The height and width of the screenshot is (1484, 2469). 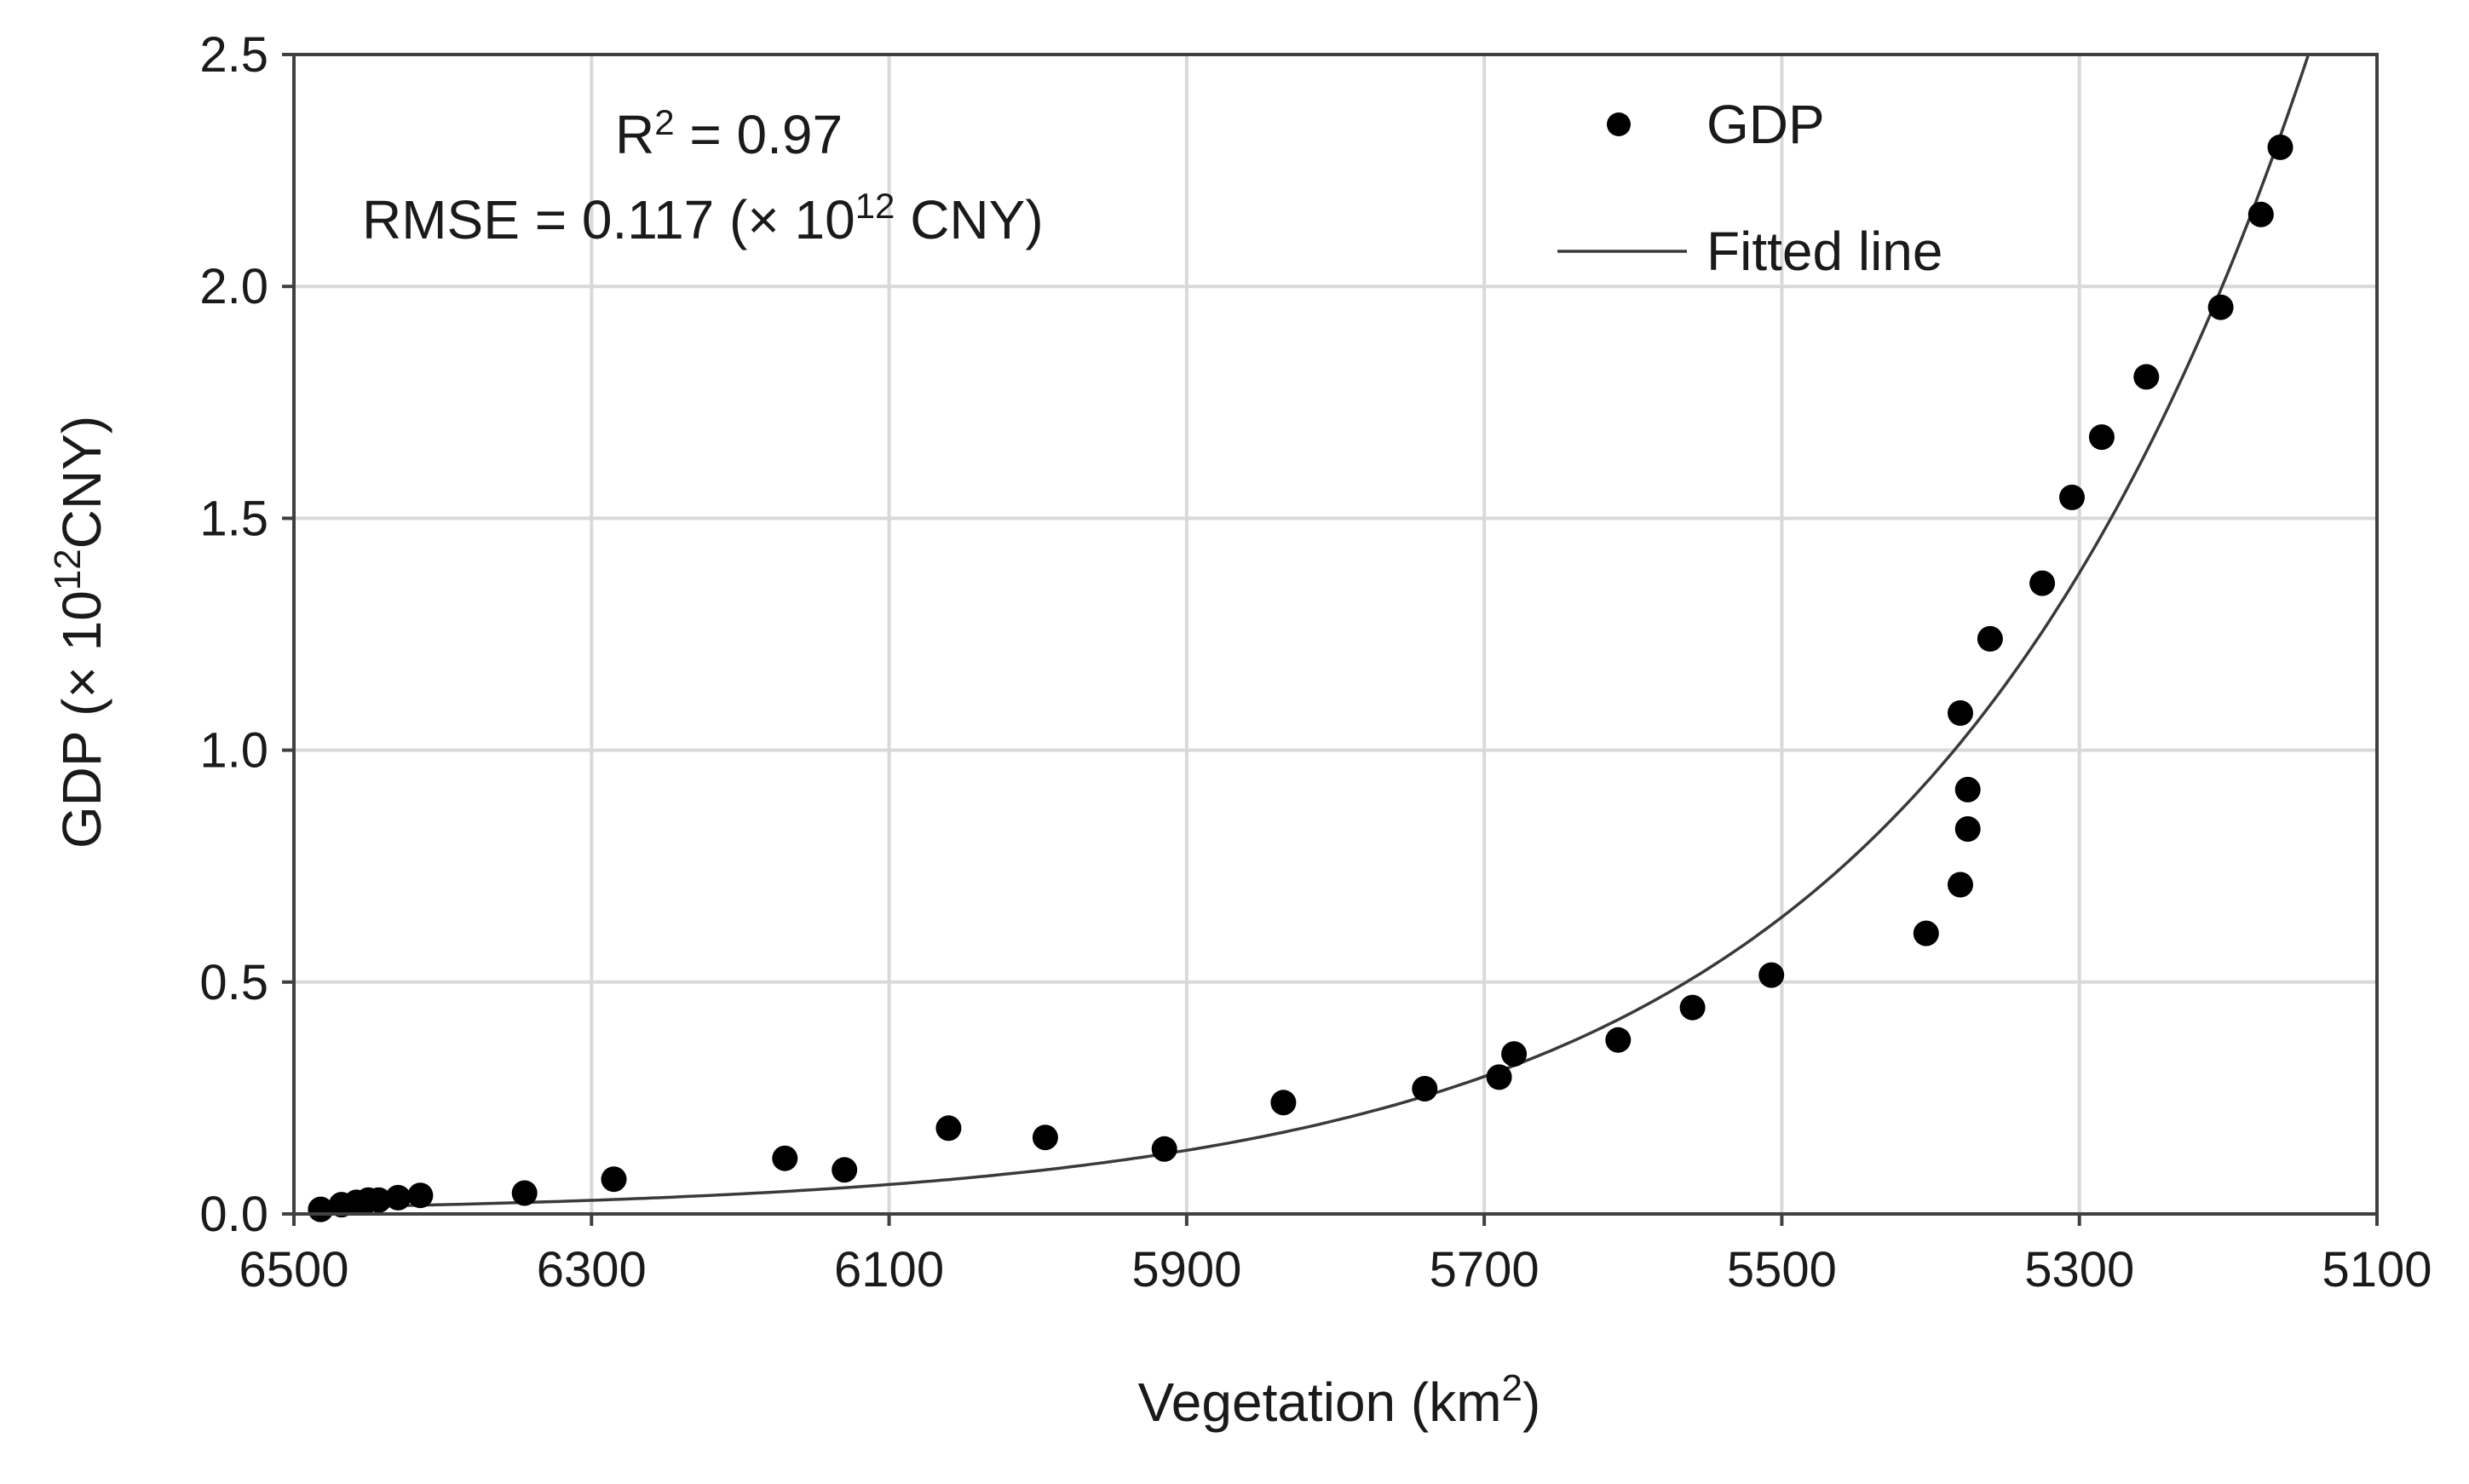 What do you see at coordinates (233, 518) in the screenshot?
I see `y-tick-label: 1.5` at bounding box center [233, 518].